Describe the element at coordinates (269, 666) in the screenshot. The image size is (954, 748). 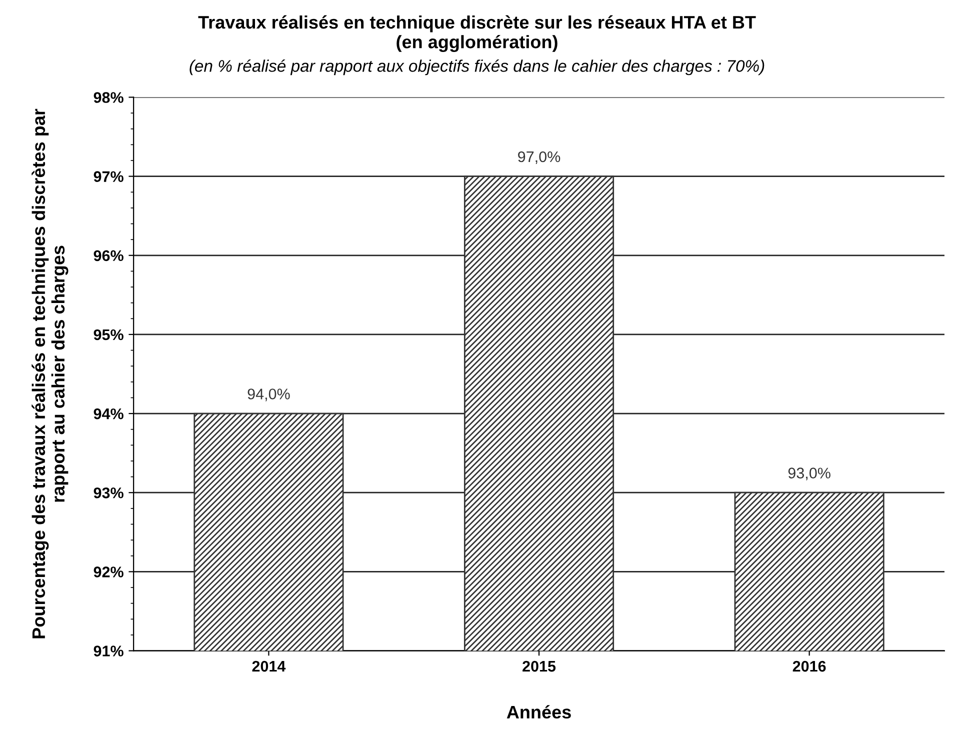
I see `x-tick-label: 2014` at that location.